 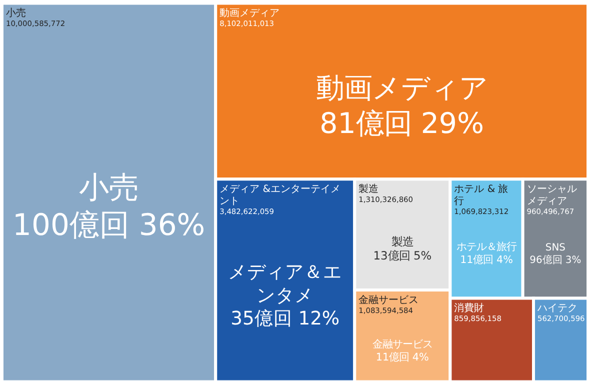 I want to click on text: ホテル＆旅行 11億回 4%, so click(x=486, y=253).